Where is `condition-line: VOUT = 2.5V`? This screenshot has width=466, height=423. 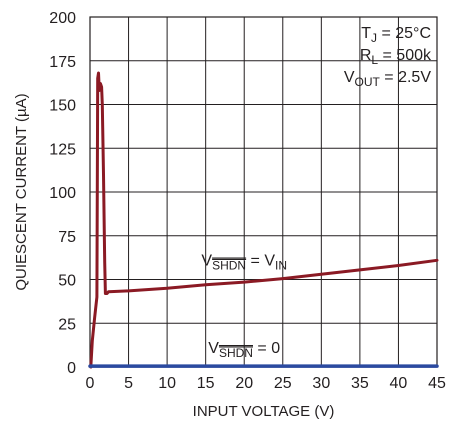
condition-line: VOUT = 2.5V is located at coordinates (387, 79).